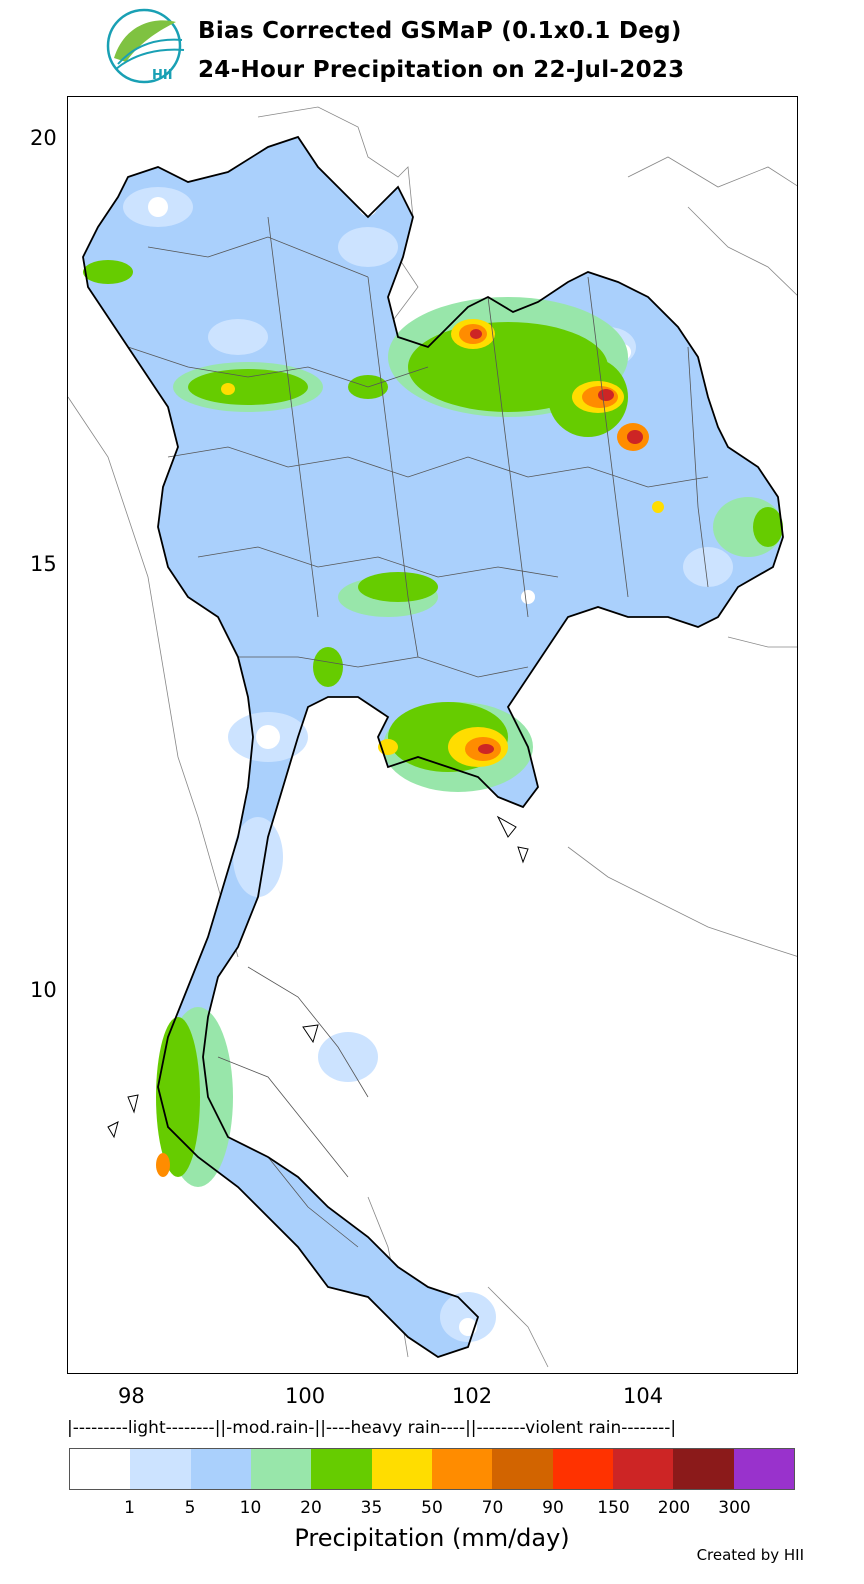 Image resolution: width=864 pixels, height=1584 pixels. I want to click on colorbar-tick-label: 10, so click(250, 1508).